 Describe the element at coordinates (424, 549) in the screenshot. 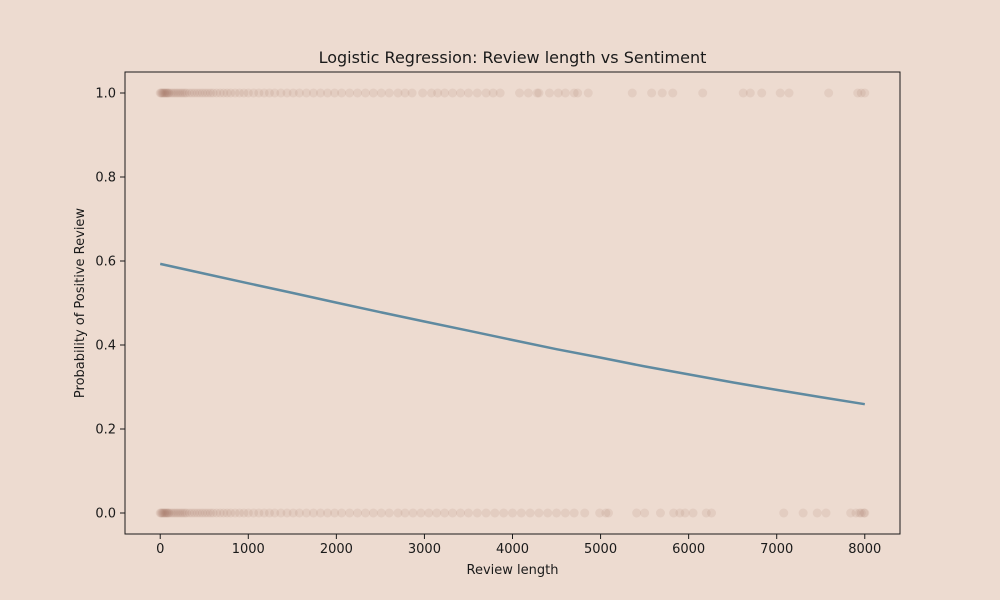

I see `x-tick-label: 3000` at that location.